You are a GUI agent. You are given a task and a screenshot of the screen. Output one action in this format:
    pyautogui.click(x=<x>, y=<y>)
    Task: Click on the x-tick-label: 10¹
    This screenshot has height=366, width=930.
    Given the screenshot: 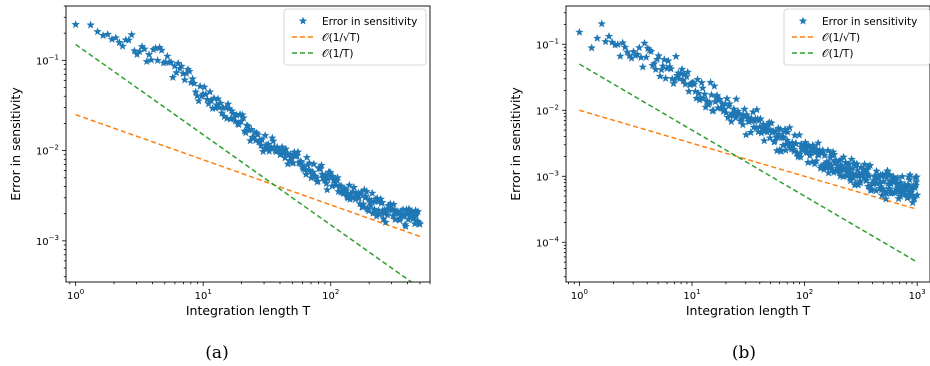 What is the action you would take?
    pyautogui.click(x=691, y=295)
    